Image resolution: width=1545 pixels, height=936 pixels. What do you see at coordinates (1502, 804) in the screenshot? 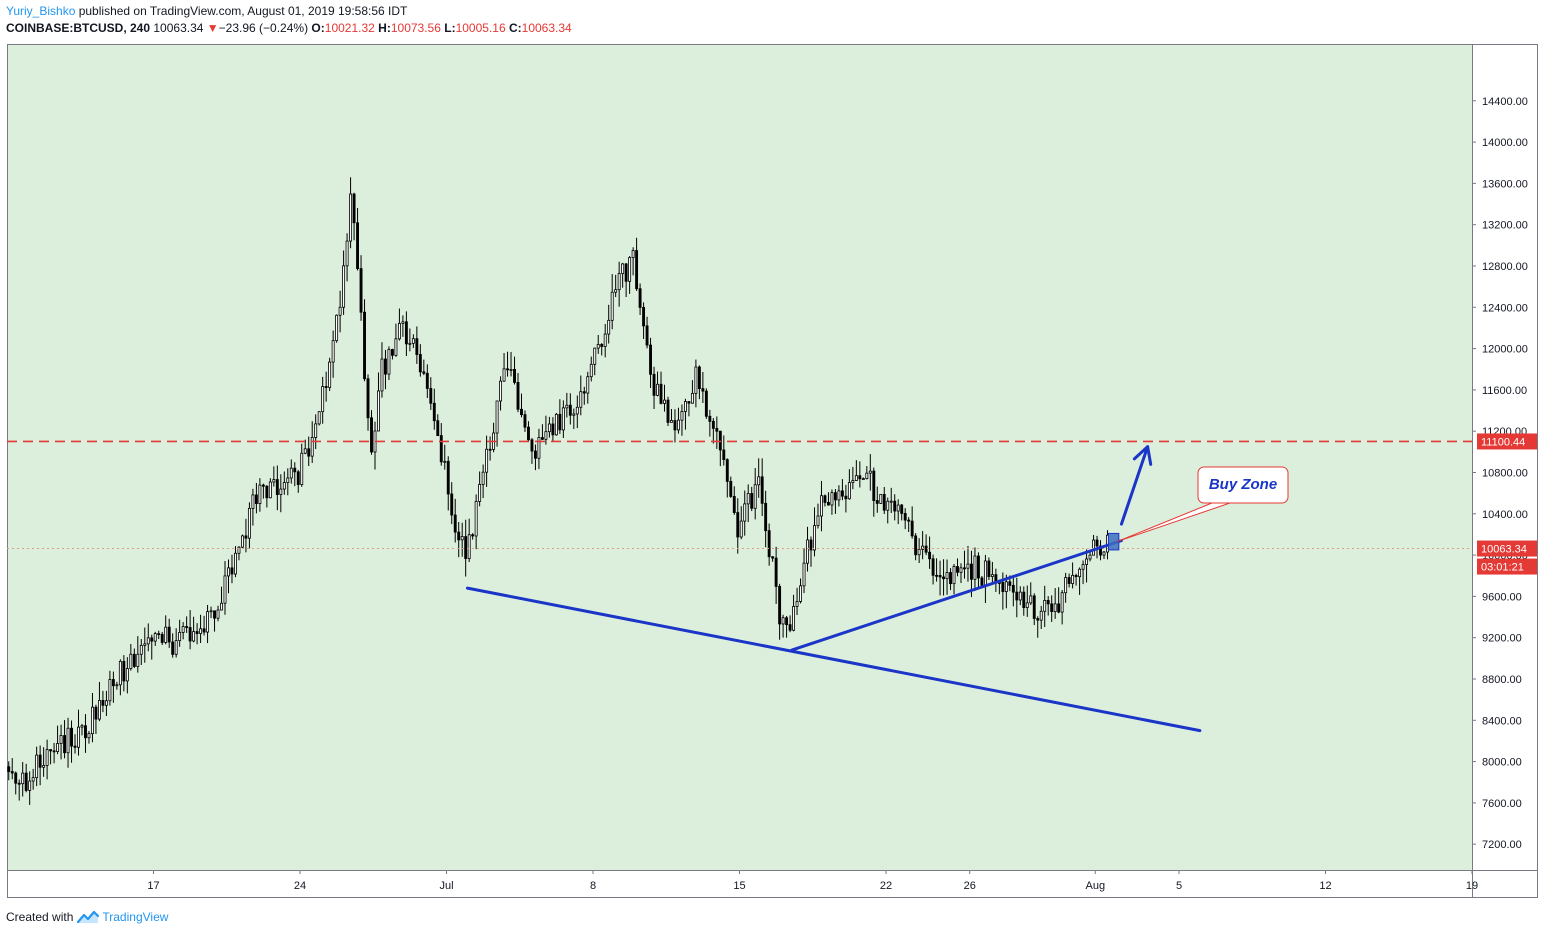
I see `y-tick-label: 7600.00` at bounding box center [1502, 804].